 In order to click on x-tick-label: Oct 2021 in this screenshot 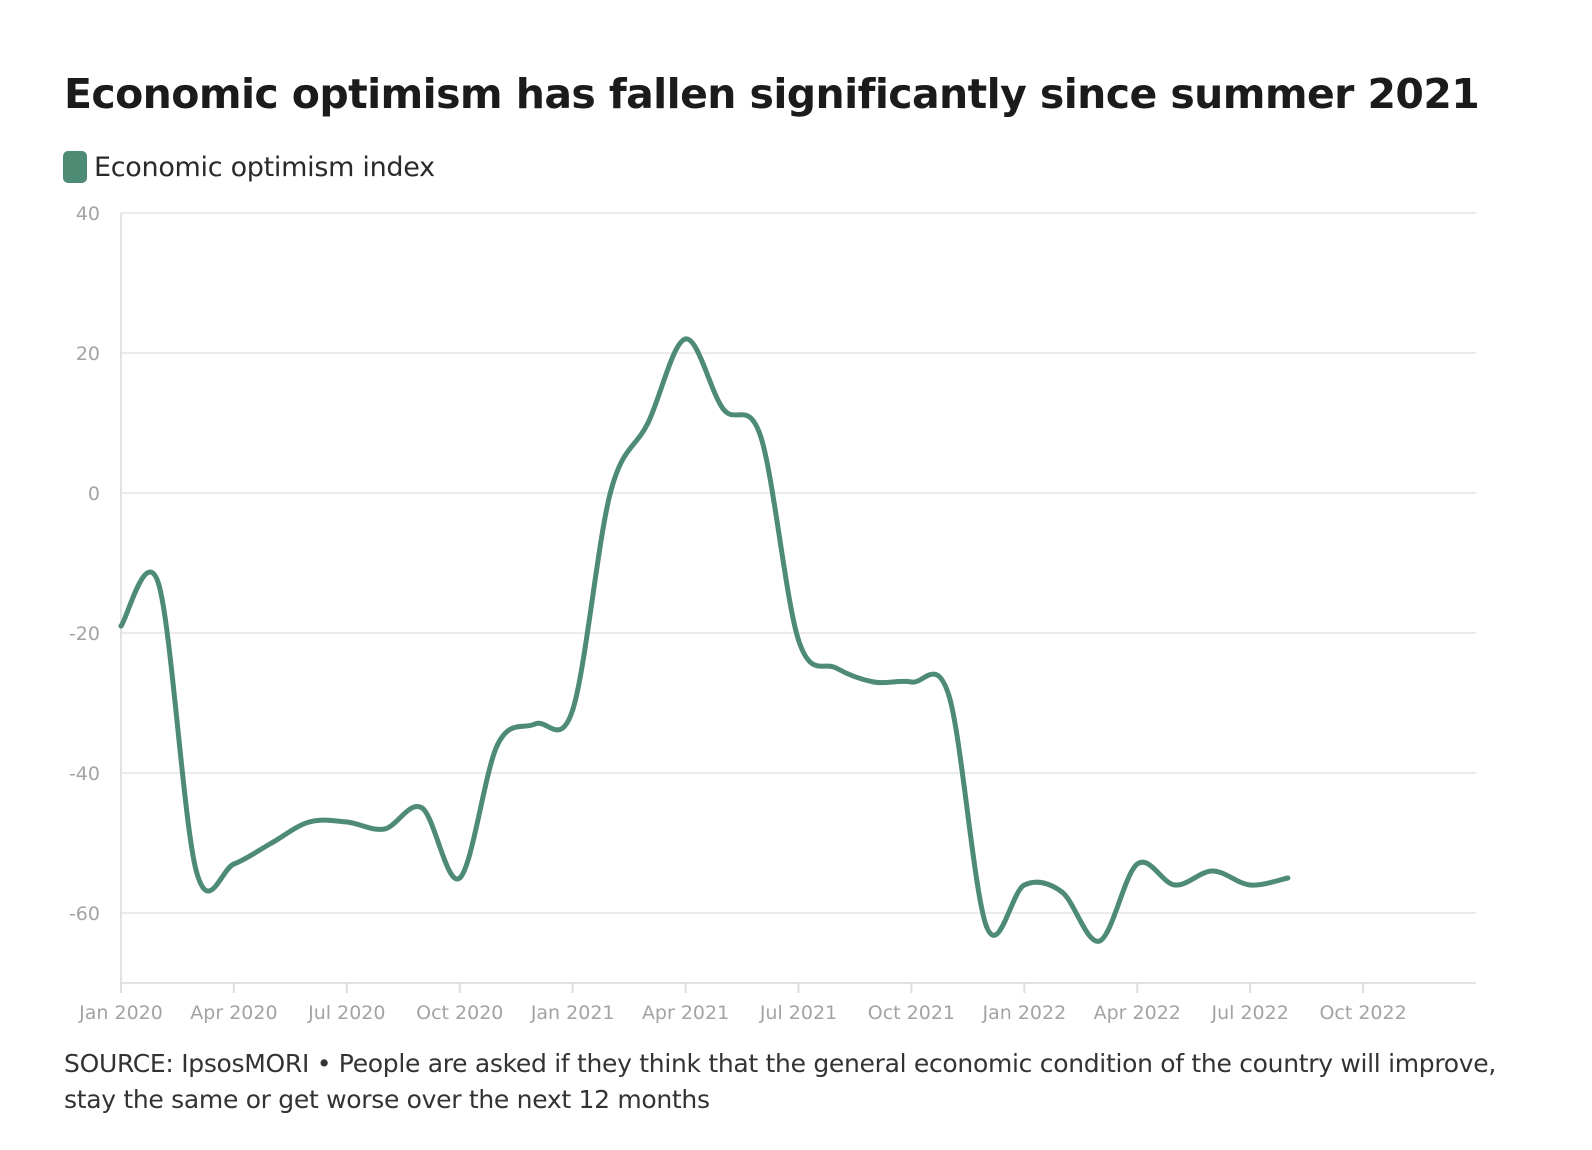, I will do `click(911, 1013)`.